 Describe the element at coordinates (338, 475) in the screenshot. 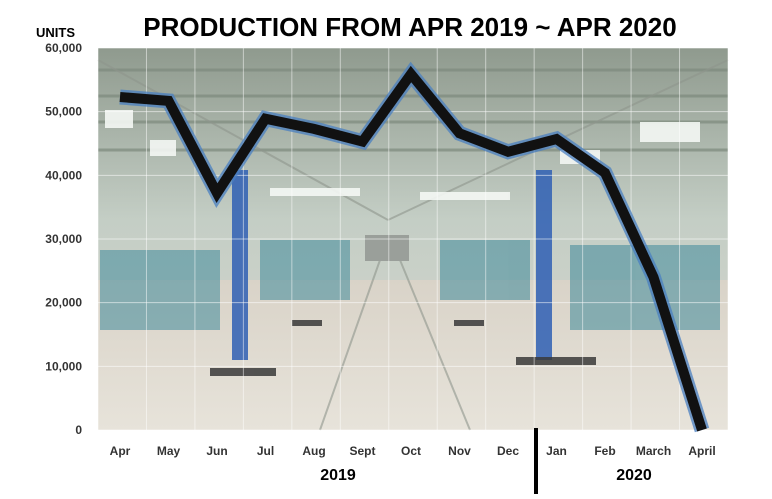

I see `year-label-2019: 2019` at that location.